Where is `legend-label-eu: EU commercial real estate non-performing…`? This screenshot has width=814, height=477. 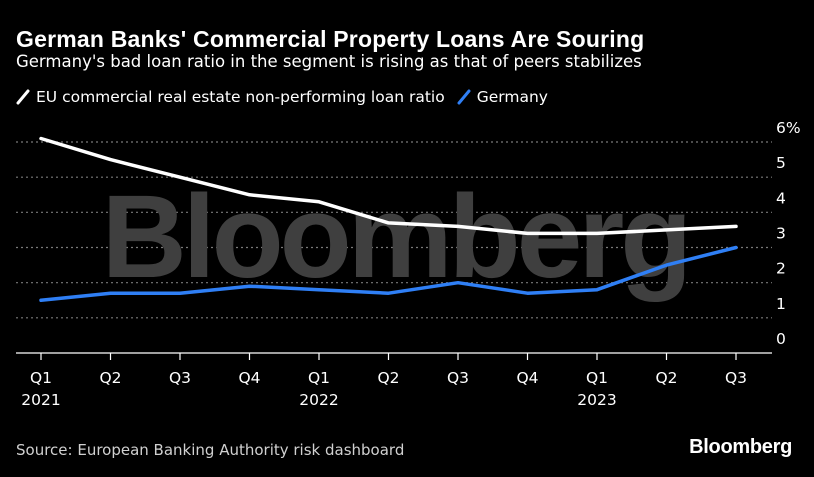
legend-label-eu: EU commercial real estate non-performing… is located at coordinates (240, 97).